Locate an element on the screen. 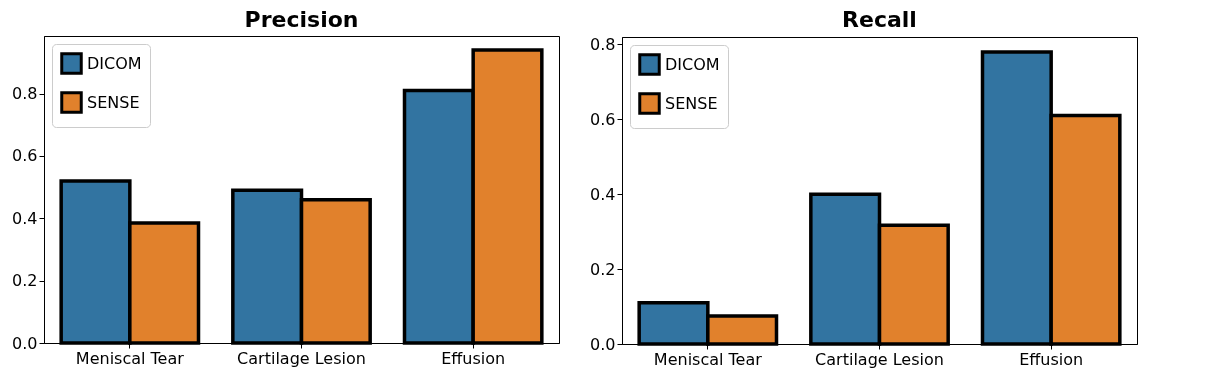 Image resolution: width=1227 pixels, height=389 pixels. chart-title: Recall is located at coordinates (879, 20).